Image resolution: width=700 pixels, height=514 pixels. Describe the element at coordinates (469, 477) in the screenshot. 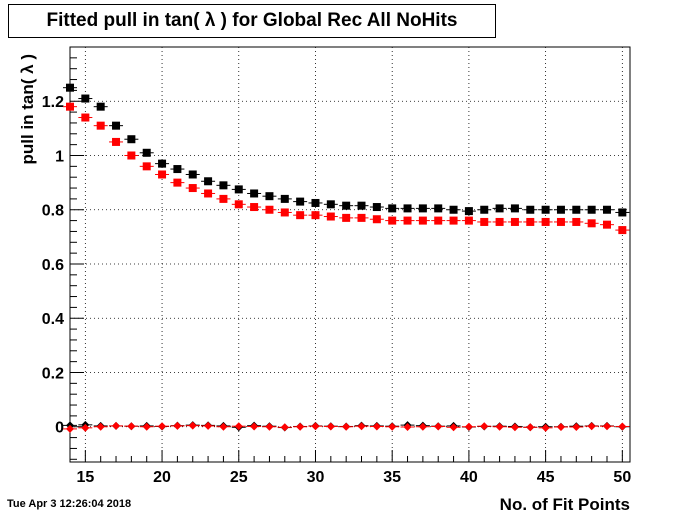

I see `x-tick-label: 40` at that location.